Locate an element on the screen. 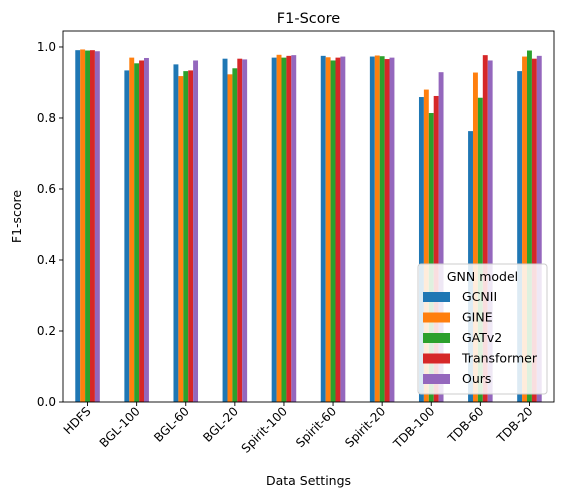 The width and height of the screenshot is (567, 499). legend-label-gine: GINE is located at coordinates (477, 317).